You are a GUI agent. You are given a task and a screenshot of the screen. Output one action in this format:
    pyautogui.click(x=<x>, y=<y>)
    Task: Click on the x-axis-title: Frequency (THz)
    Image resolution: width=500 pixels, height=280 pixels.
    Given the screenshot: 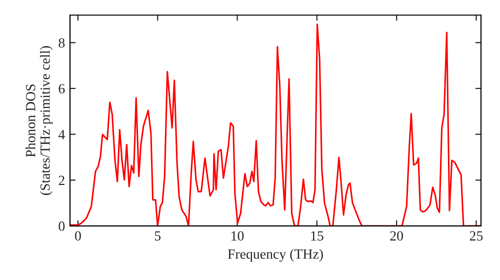 What is the action you would take?
    pyautogui.click(x=275, y=255)
    